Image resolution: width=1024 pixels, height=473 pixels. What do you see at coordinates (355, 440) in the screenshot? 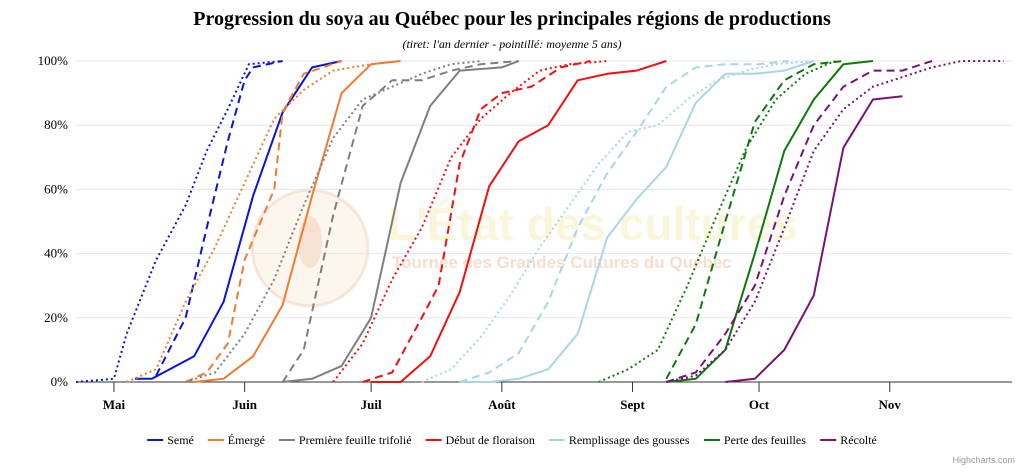
I see `legend-label: Première feuille trifolié` at bounding box center [355, 440].